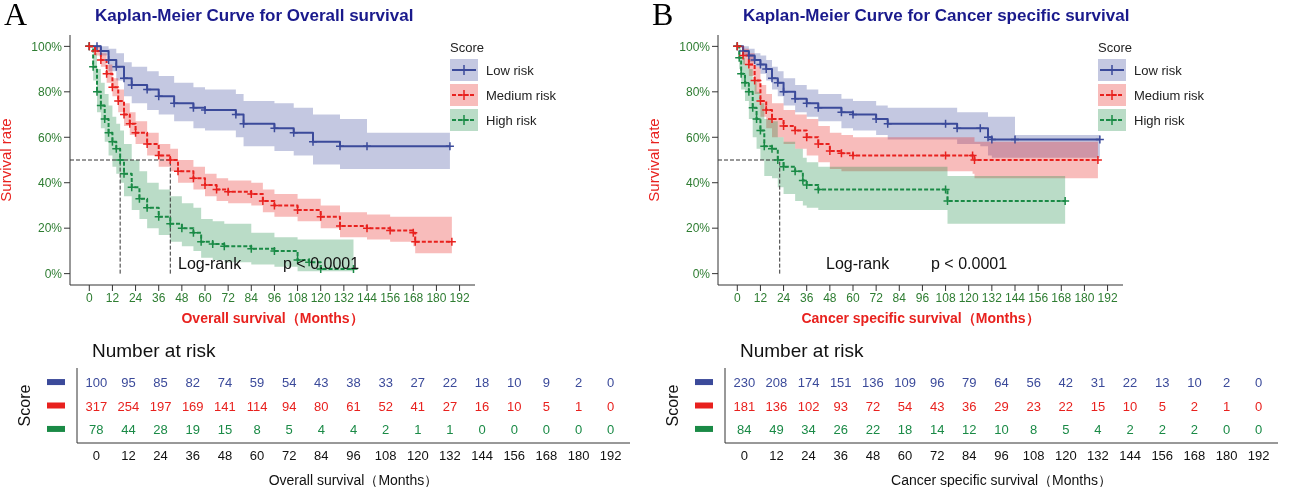 This screenshot has height=487, width=1295. Describe the element at coordinates (698, 228) in the screenshot. I see `y-tick-label: 20%` at that location.